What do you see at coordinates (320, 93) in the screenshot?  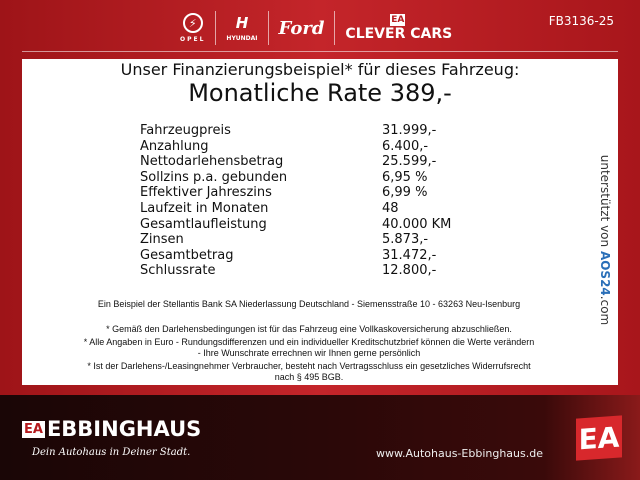 I see `monthly-rate: Monatliche Rate 389,-` at bounding box center [320, 93].